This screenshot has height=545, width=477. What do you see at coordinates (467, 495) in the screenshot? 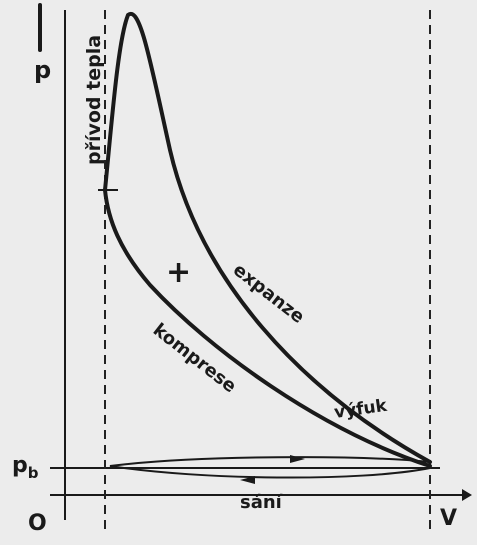
I see `x-axis-arrow` at bounding box center [467, 495].